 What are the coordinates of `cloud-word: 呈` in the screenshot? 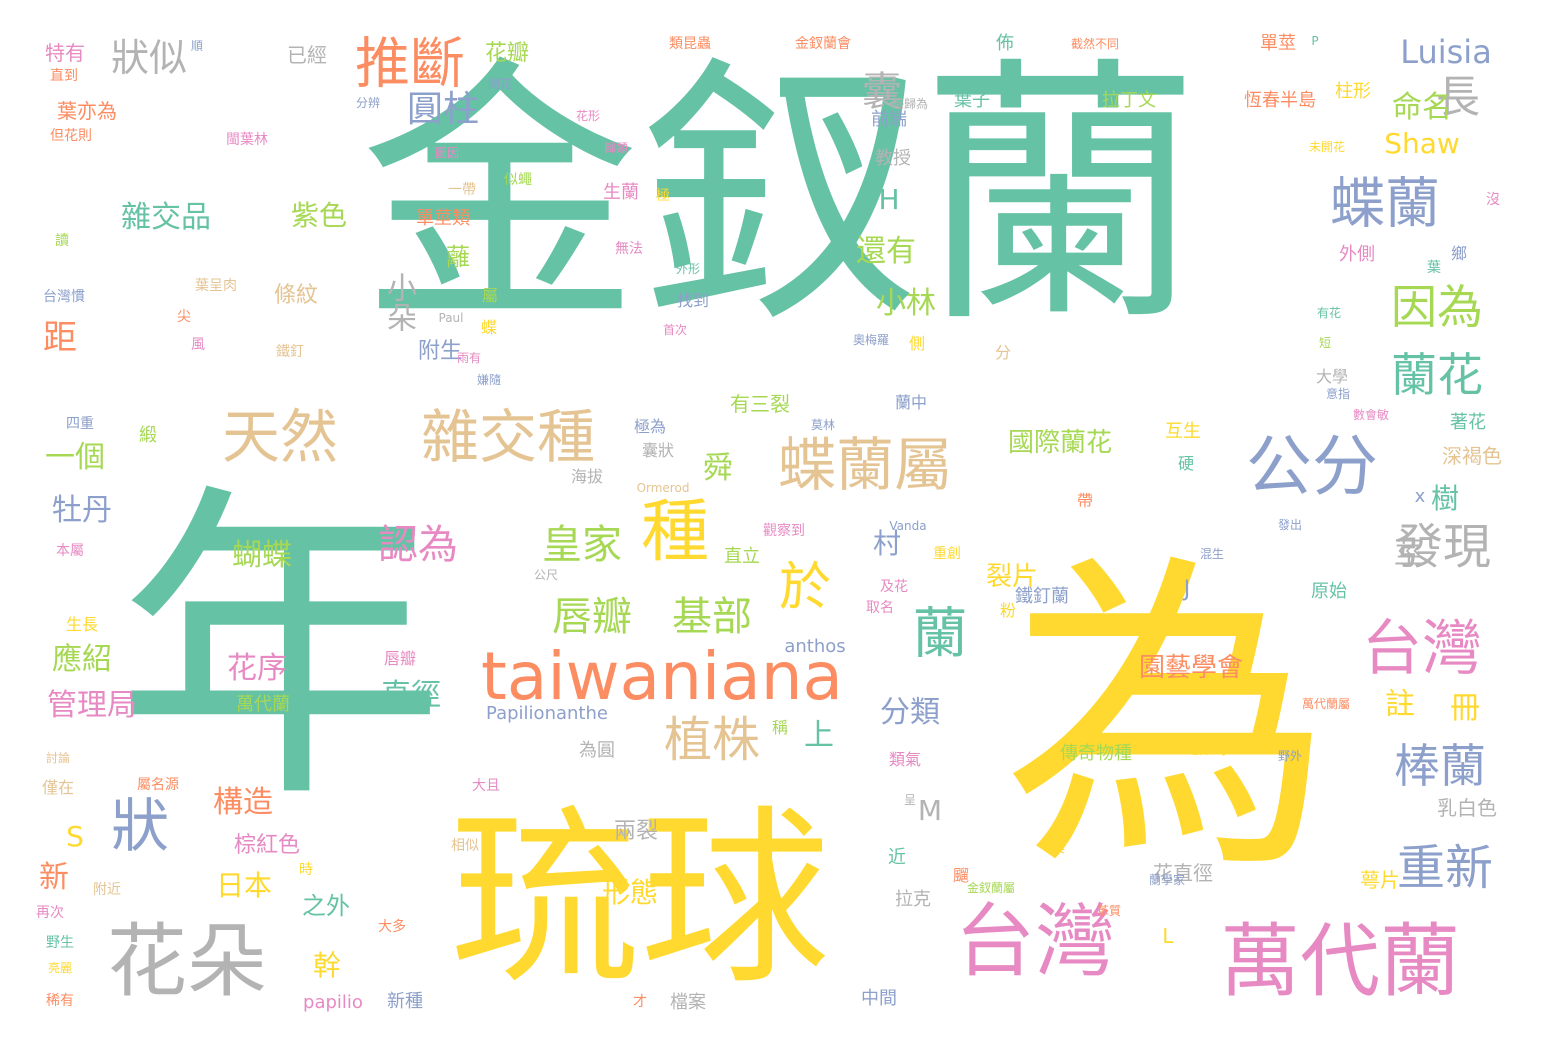 It's located at (910, 800).